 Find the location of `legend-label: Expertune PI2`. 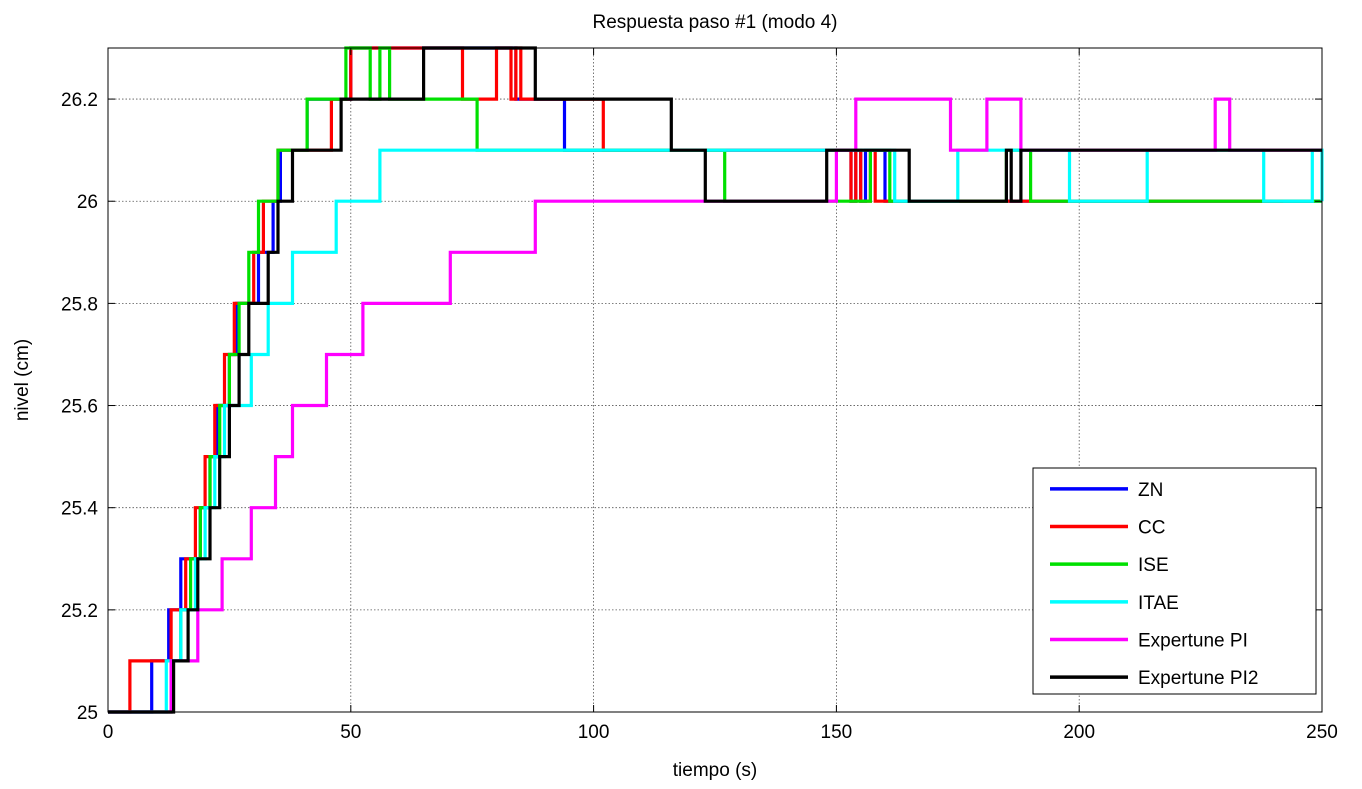

legend-label: Expertune PI2 is located at coordinates (1198, 678).